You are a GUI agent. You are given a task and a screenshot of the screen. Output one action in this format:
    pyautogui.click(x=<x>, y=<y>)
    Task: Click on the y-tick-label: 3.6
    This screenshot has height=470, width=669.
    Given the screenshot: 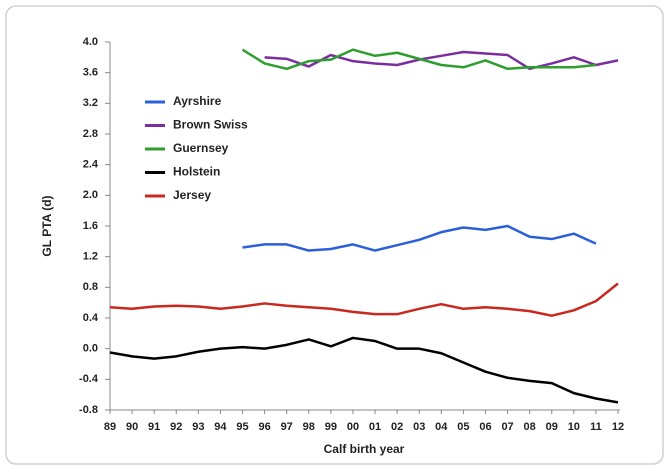 What is the action you would take?
    pyautogui.click(x=90, y=73)
    